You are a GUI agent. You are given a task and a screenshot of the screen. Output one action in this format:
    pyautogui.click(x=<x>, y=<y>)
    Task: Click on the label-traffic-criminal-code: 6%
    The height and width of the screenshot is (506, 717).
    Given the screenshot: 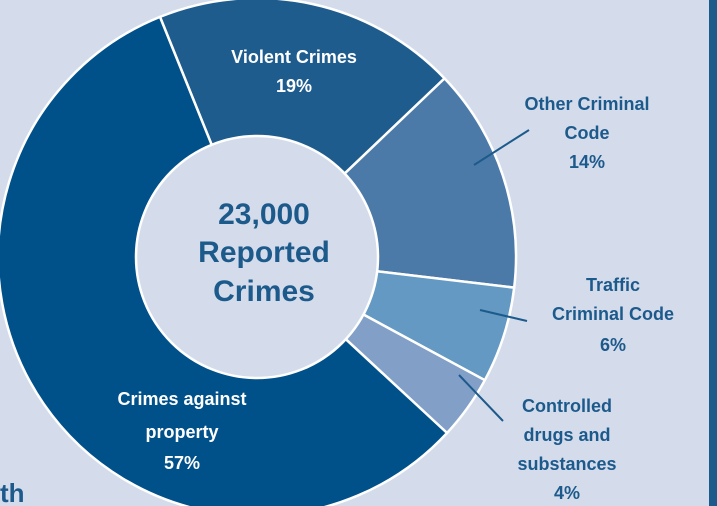 What is the action you would take?
    pyautogui.click(x=613, y=345)
    